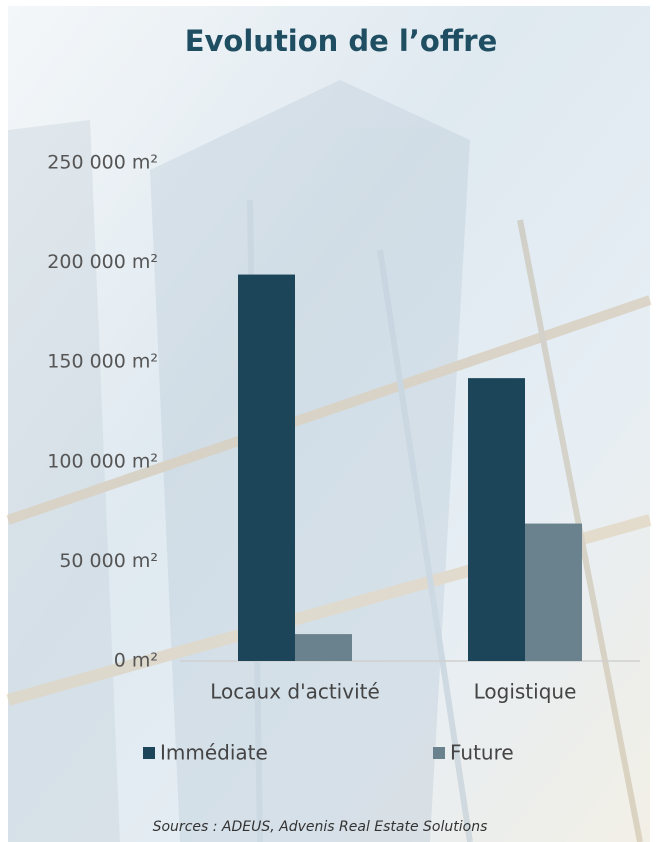 This screenshot has height=842, width=658. I want to click on legend-label: Future, so click(482, 753).